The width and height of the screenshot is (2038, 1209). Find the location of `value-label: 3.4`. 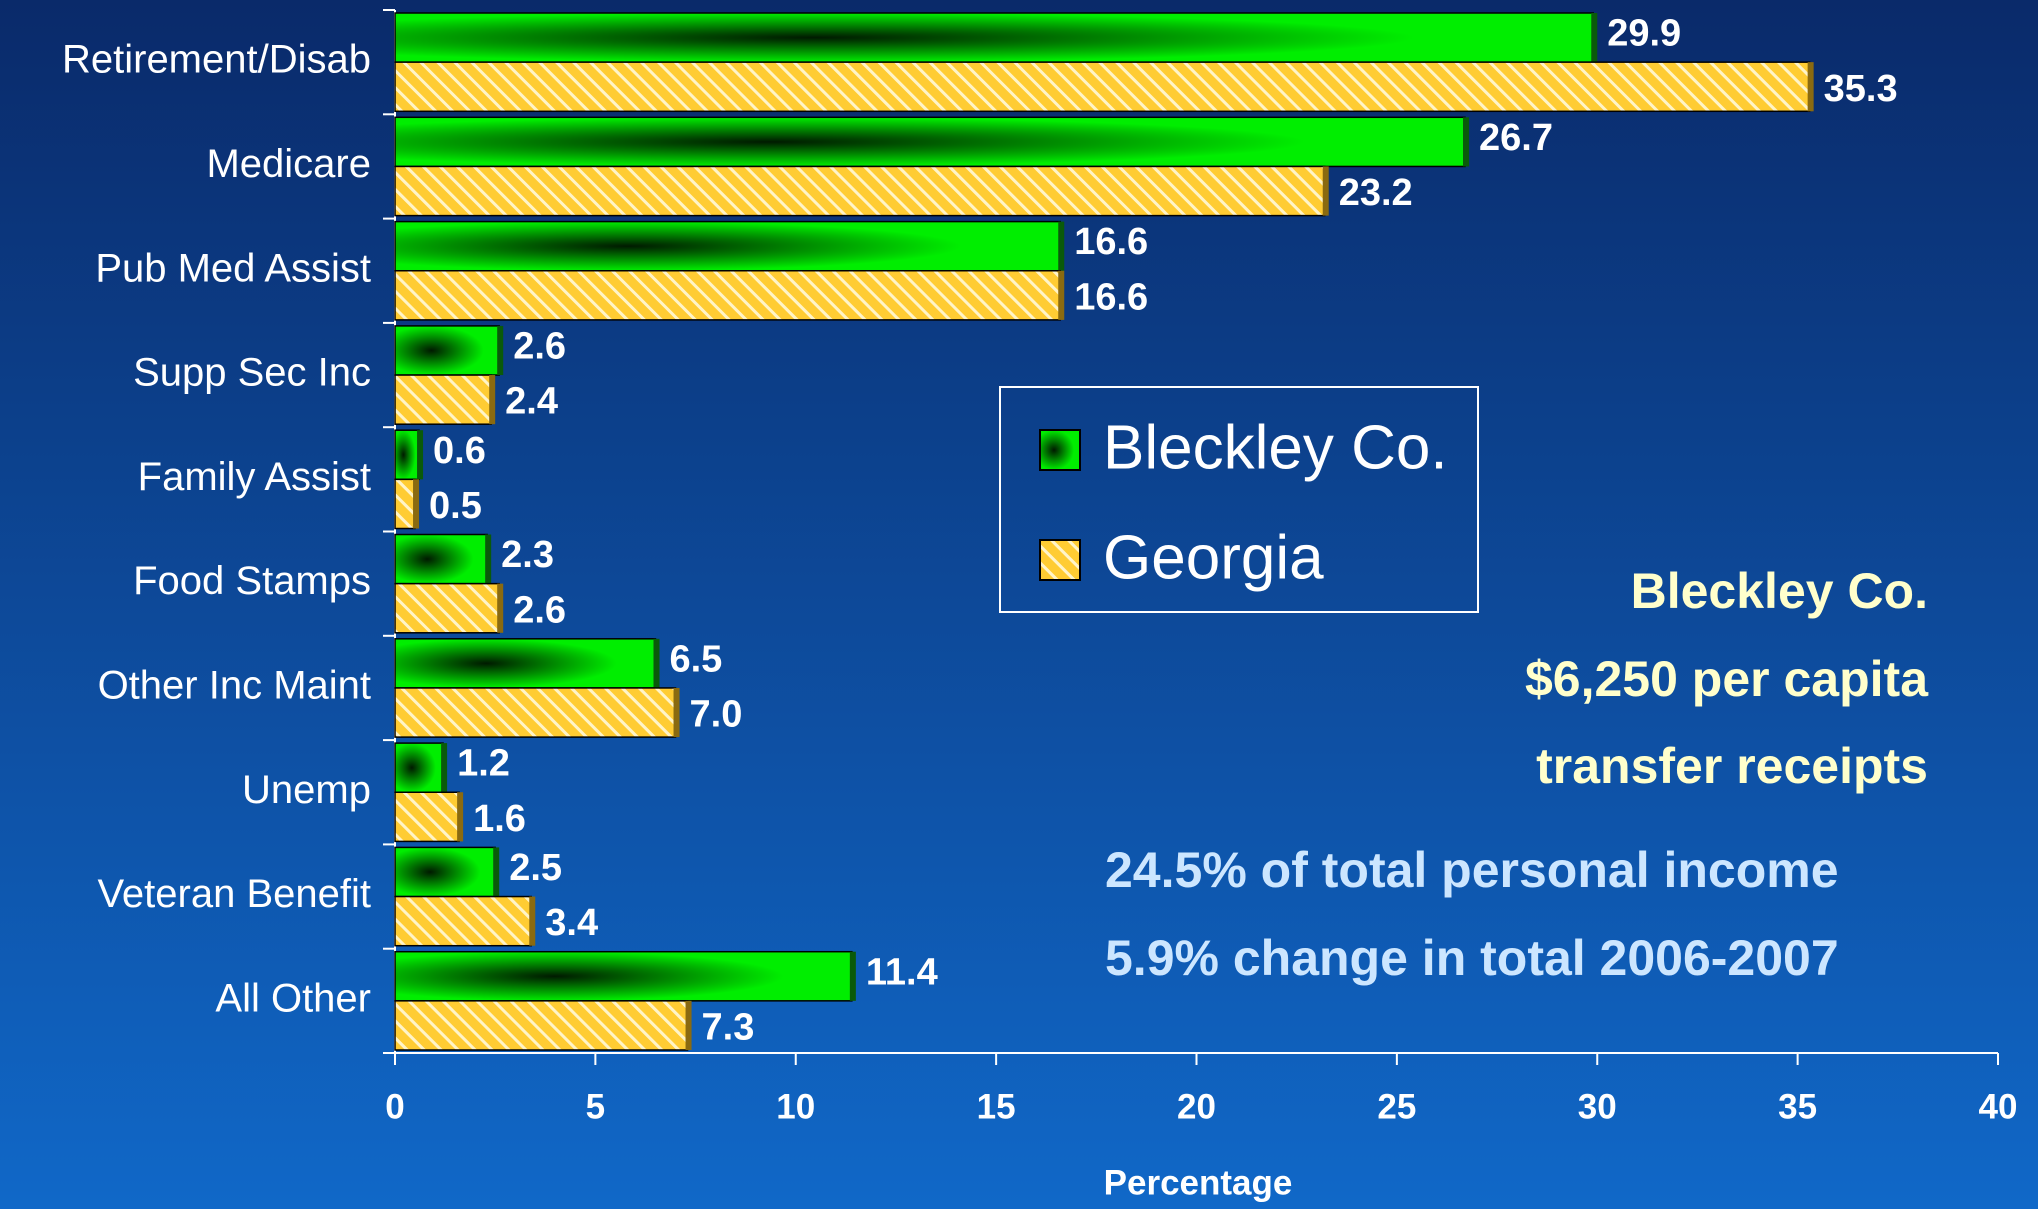

value-label: 3.4 is located at coordinates (571, 923).